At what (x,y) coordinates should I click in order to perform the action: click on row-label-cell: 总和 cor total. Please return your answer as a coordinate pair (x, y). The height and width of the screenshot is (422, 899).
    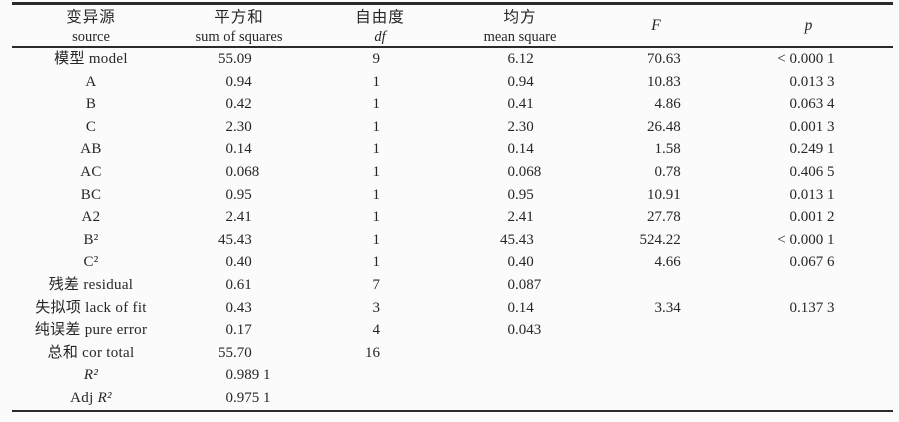
    Looking at the image, I should click on (91, 353).